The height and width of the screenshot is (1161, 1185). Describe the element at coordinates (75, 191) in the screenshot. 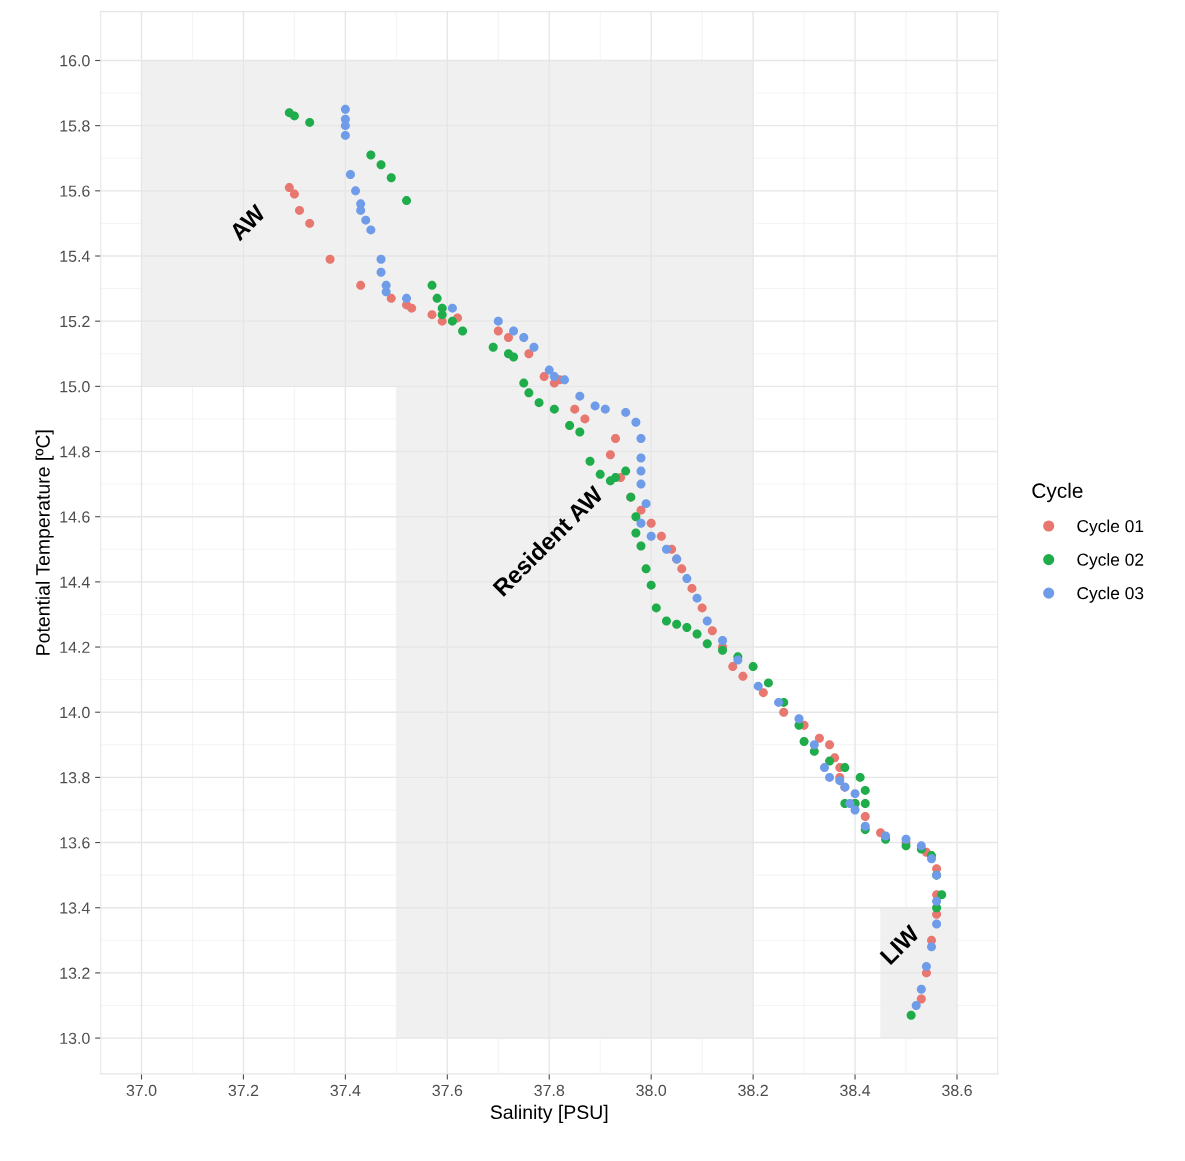

I see `y-tick-label: 15.6` at that location.